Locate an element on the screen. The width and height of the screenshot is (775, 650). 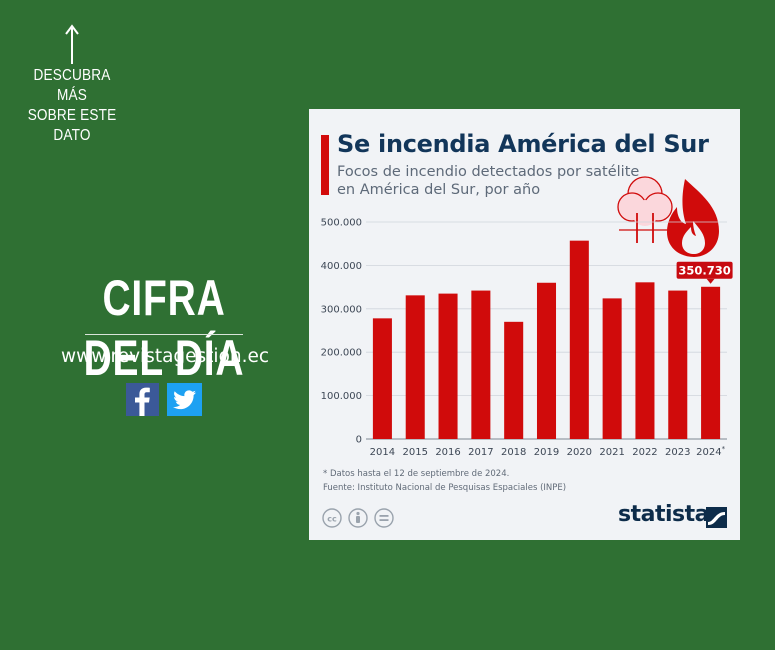
cta-line: SOBRE ESTE is located at coordinates (72, 115).